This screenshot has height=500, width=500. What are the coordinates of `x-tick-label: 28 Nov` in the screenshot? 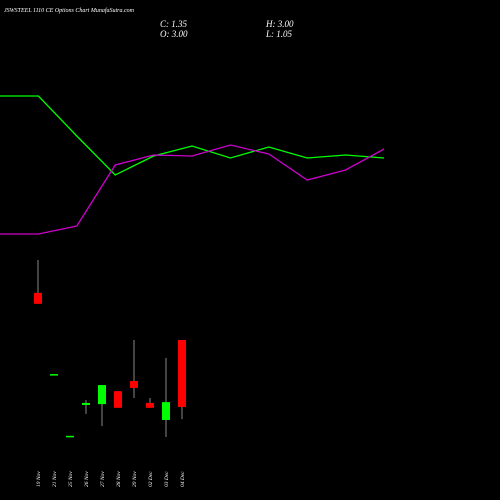 It's located at (119, 479).